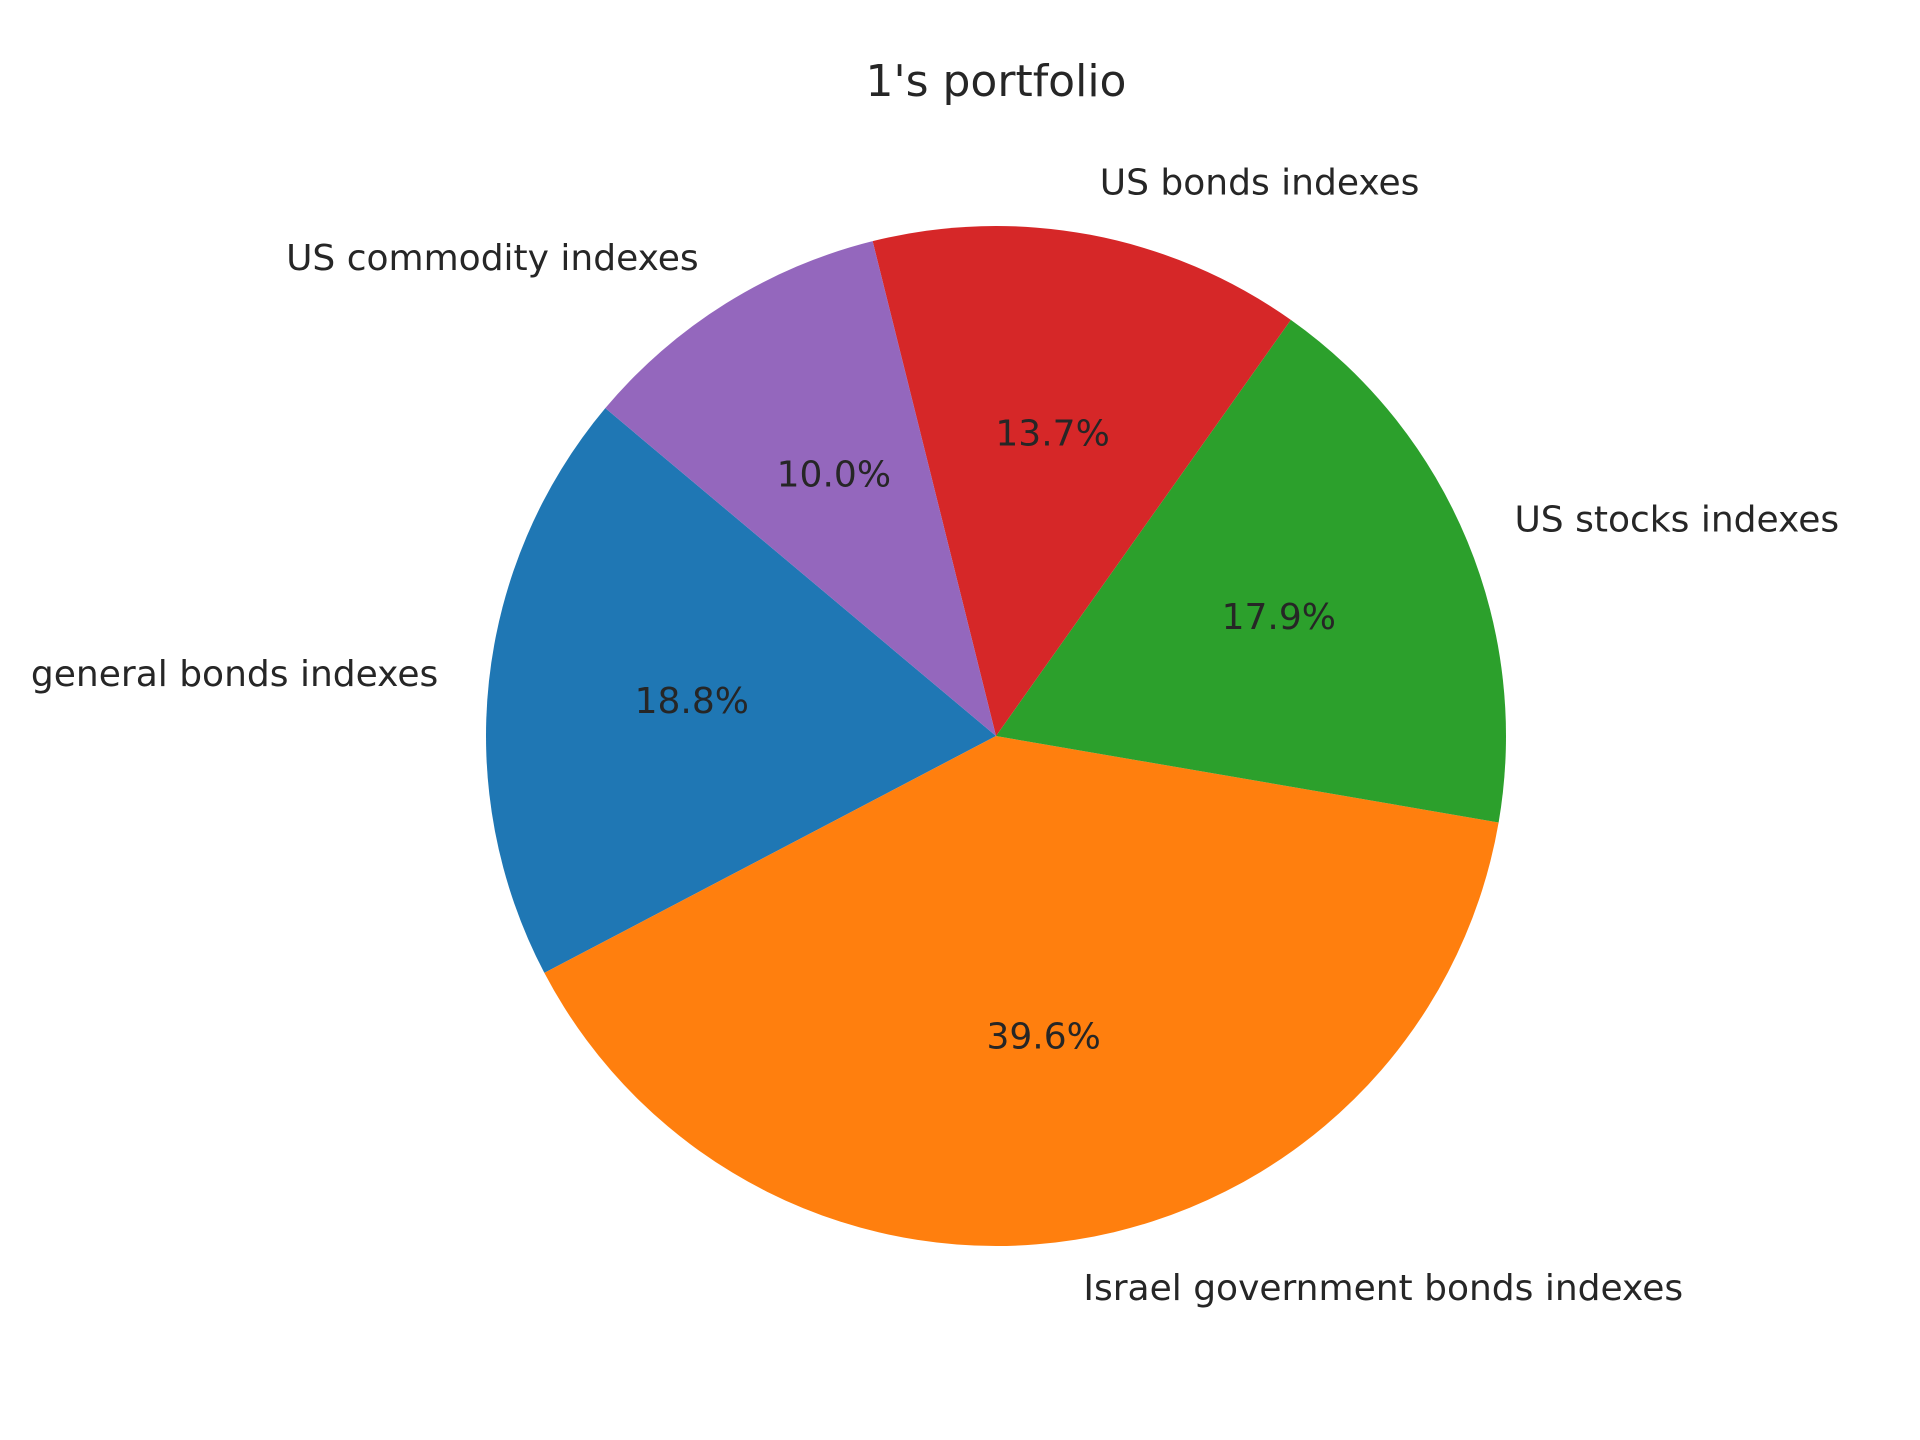  I want to click on slice-label-2: US stocks indexes, so click(1676, 520).